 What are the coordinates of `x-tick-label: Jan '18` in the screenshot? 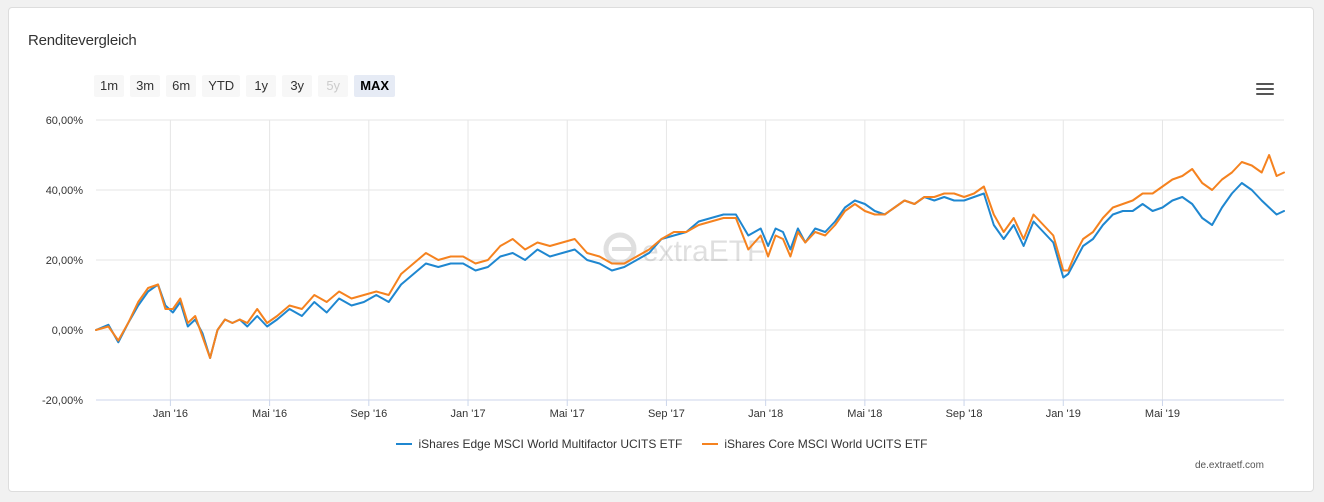 It's located at (765, 414).